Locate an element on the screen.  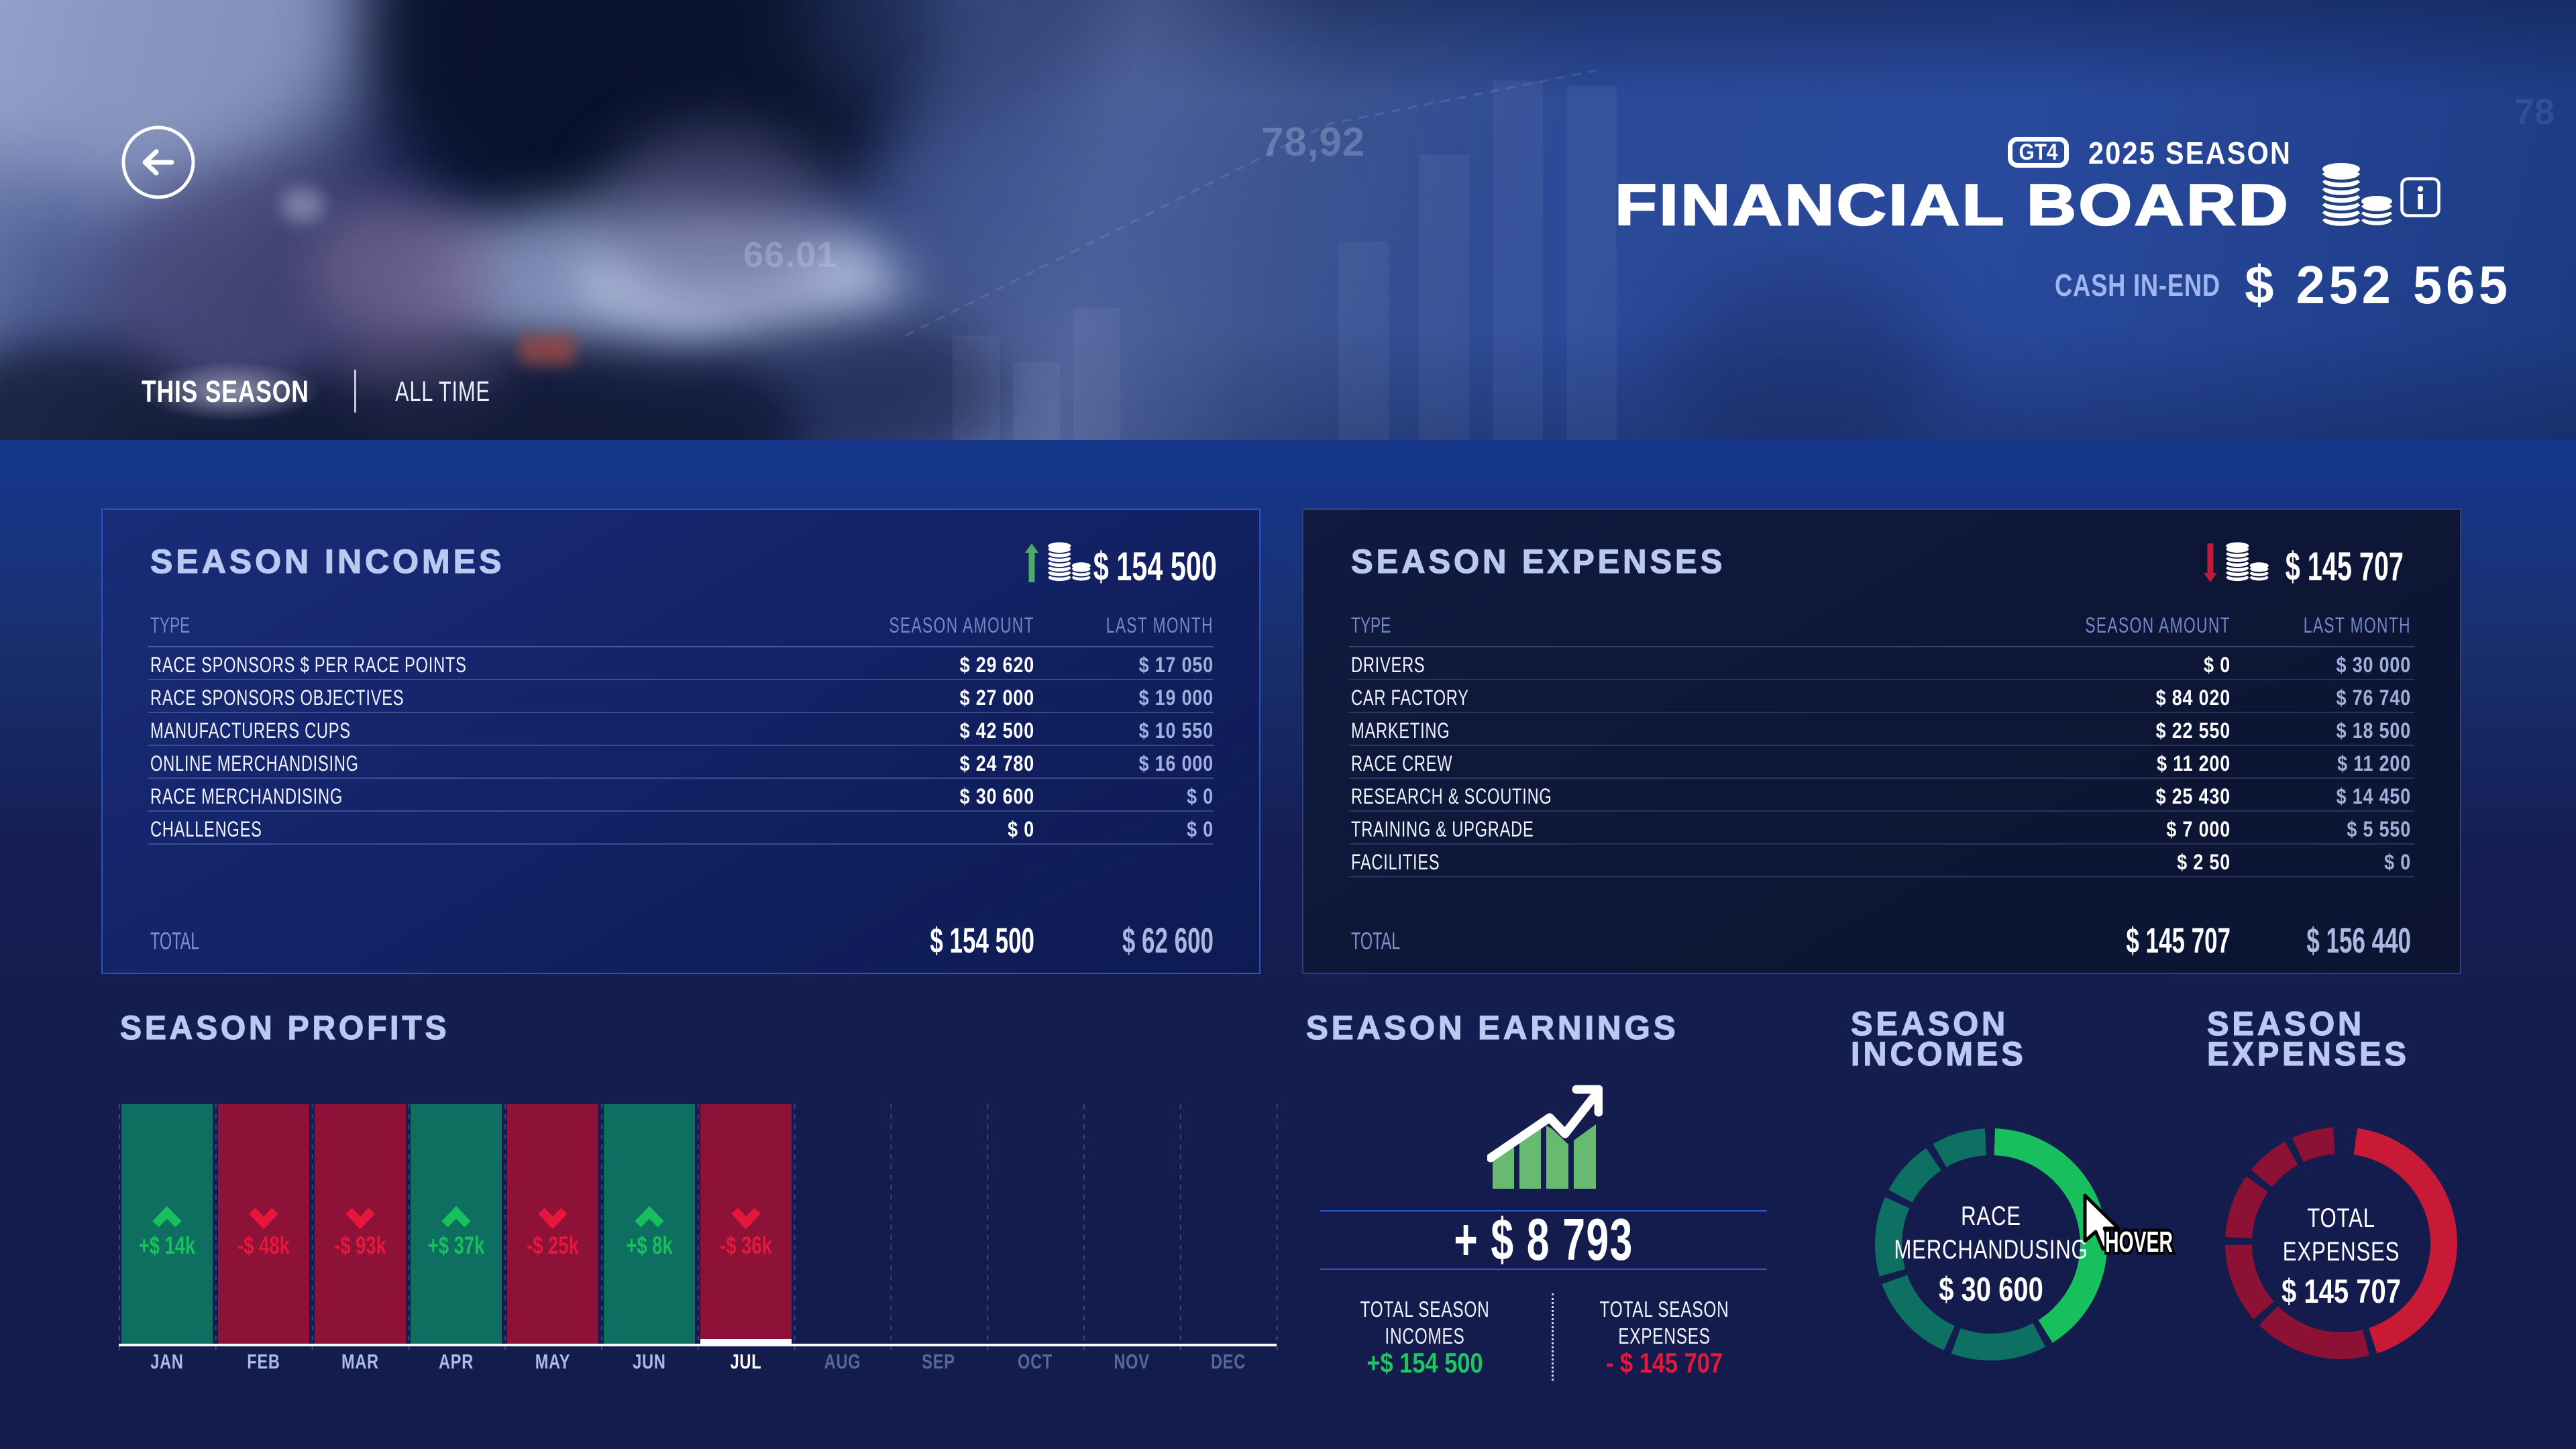
svg-text: GT4 is located at coordinates (2038, 152).